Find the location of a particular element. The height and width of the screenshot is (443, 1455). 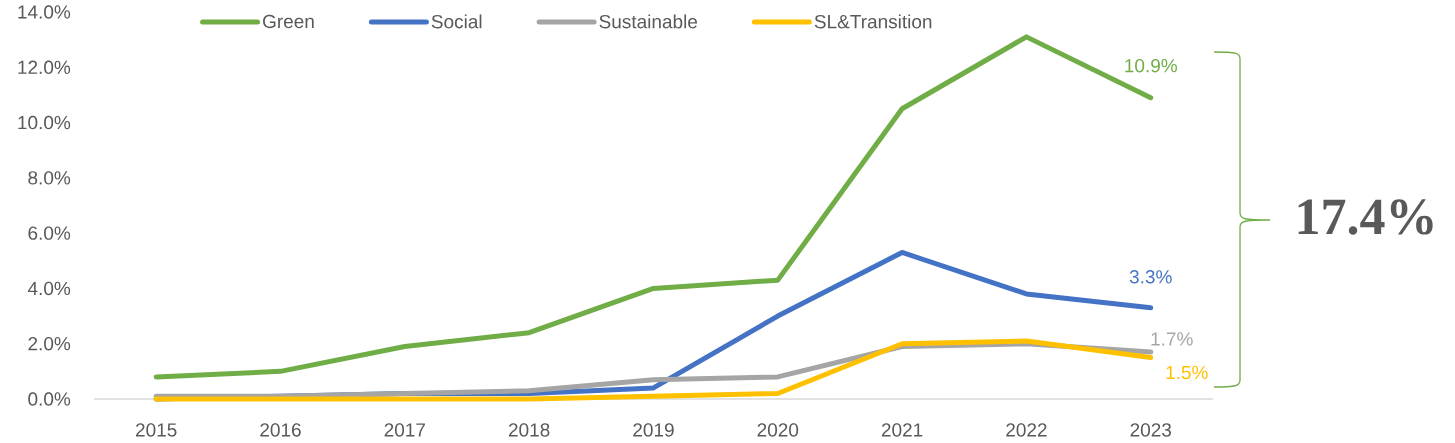

text: 17.4% is located at coordinates (1365, 217).